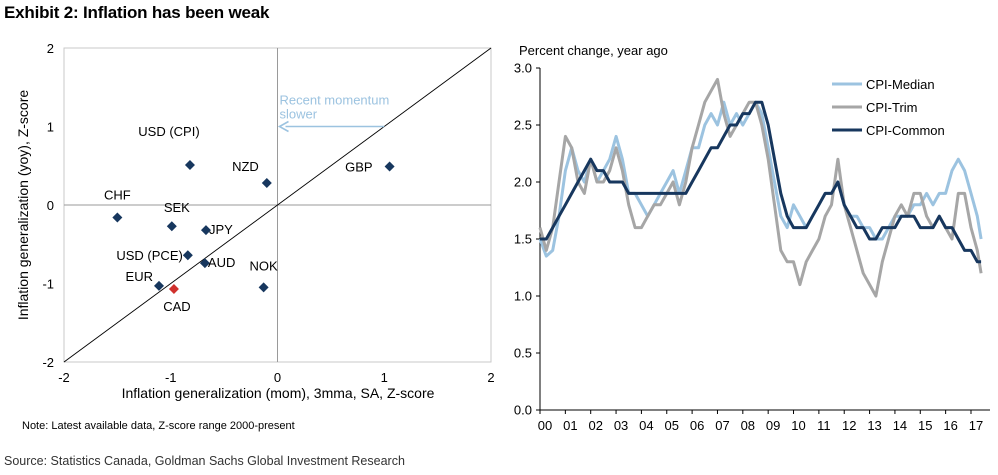 This screenshot has height=475, width=998. I want to click on line-chart-x-tick-label: 17, so click(976, 425).